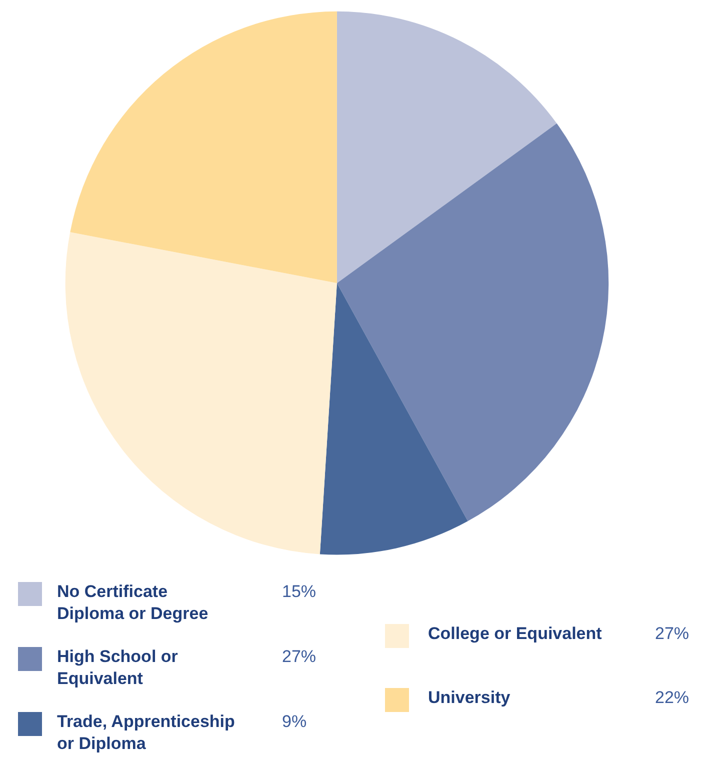 Image resolution: width=702 pixels, height=762 pixels. I want to click on data-label: 9%, so click(294, 721).